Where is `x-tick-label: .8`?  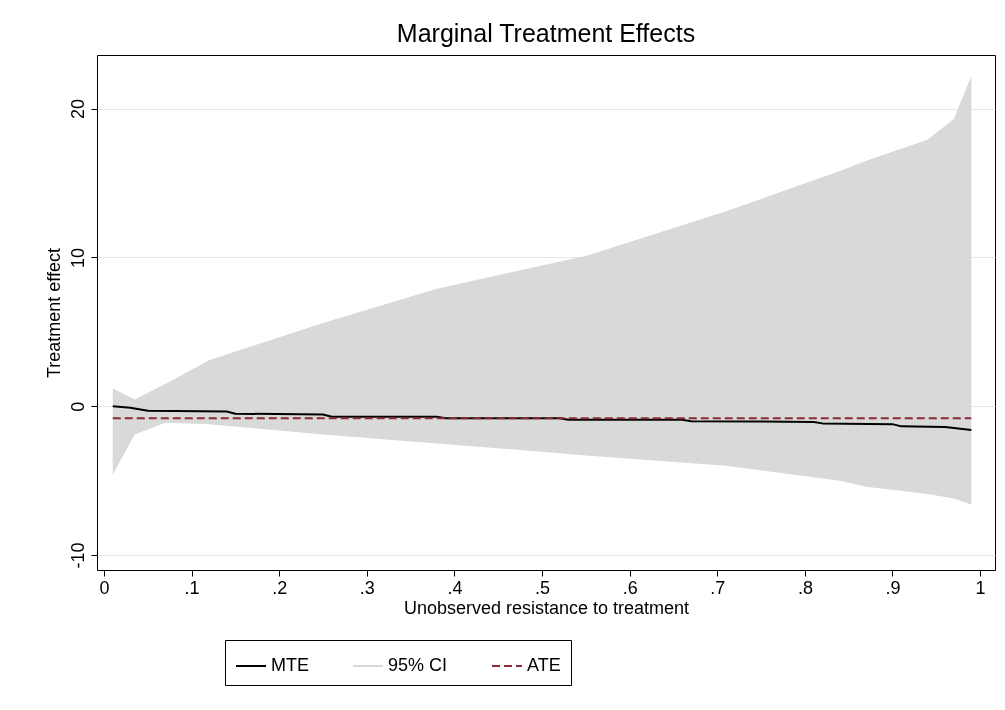 x-tick-label: .8 is located at coordinates (805, 587).